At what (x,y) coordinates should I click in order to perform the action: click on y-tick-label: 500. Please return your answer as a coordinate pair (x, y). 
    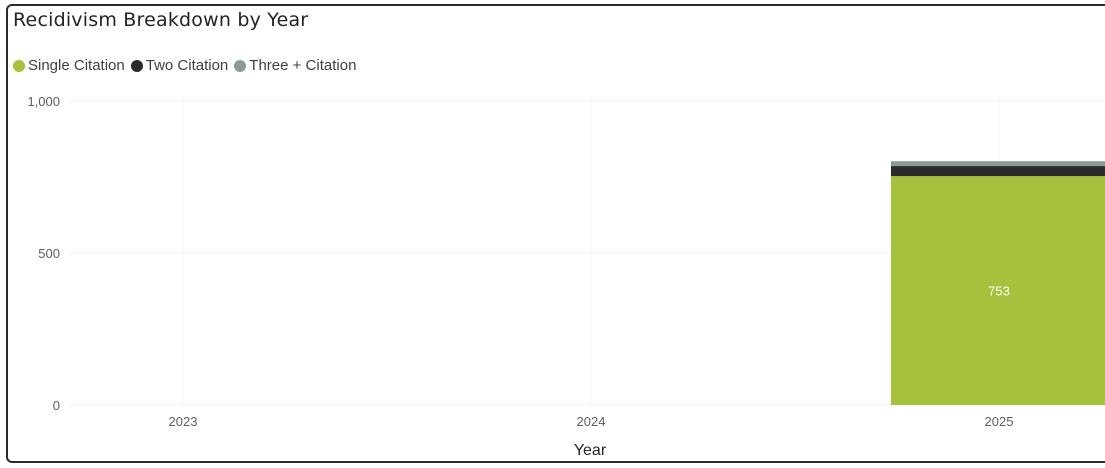
    Looking at the image, I should click on (49, 253).